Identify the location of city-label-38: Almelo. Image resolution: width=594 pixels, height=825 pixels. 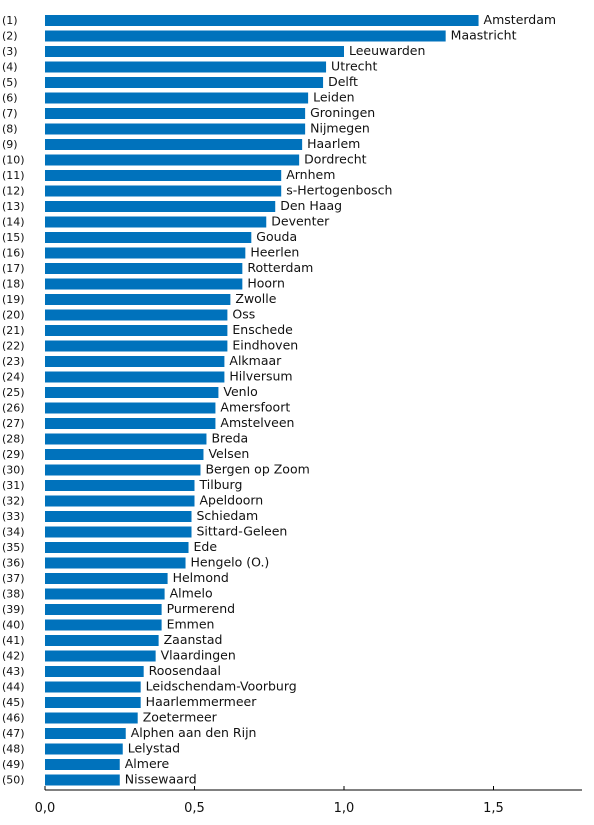
(191, 593).